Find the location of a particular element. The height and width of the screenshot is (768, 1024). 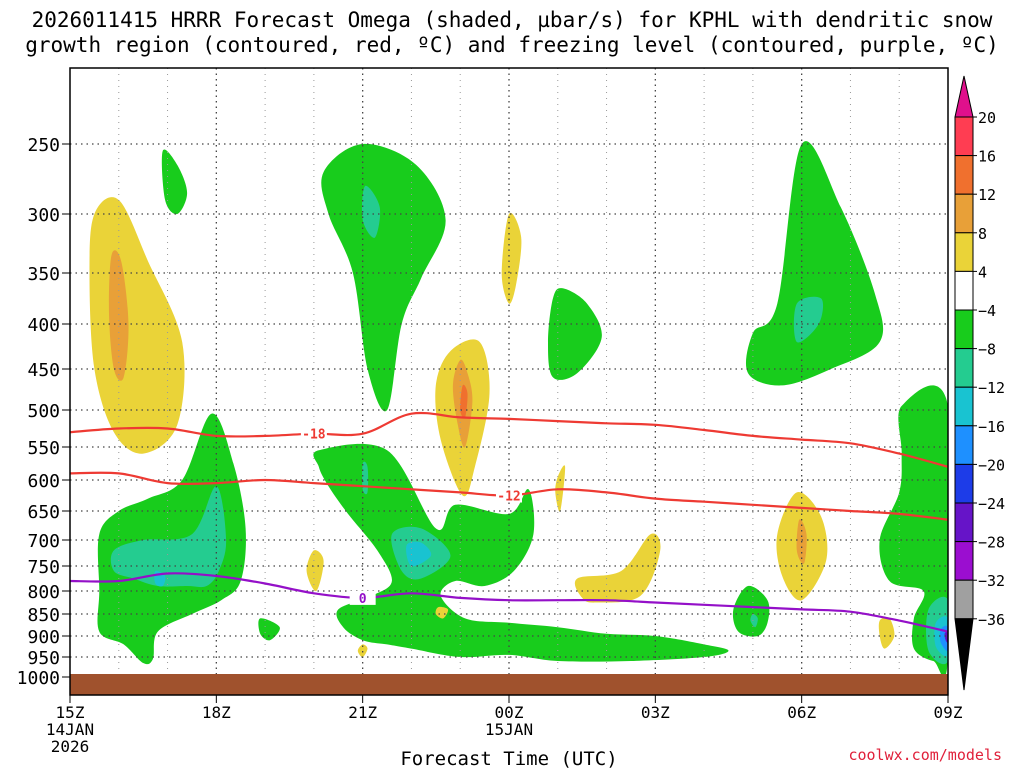

contour-label-bg-dendritic-upper is located at coordinates (313, 433).